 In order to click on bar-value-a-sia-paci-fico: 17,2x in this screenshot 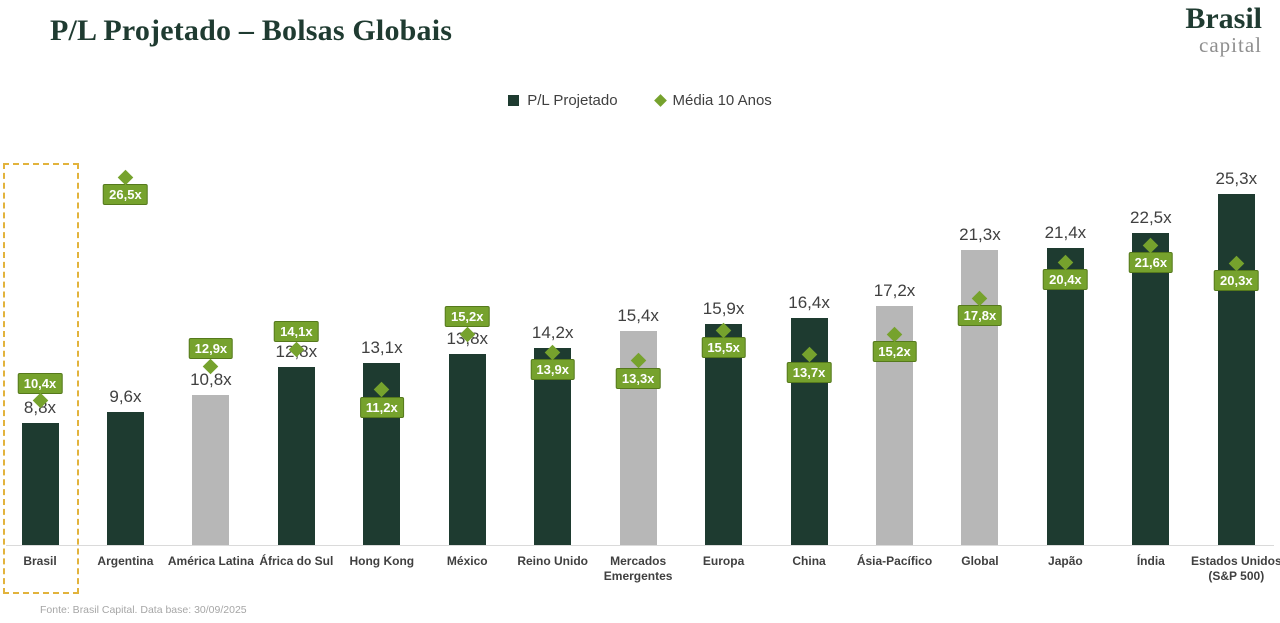, I will do `click(894, 291)`.